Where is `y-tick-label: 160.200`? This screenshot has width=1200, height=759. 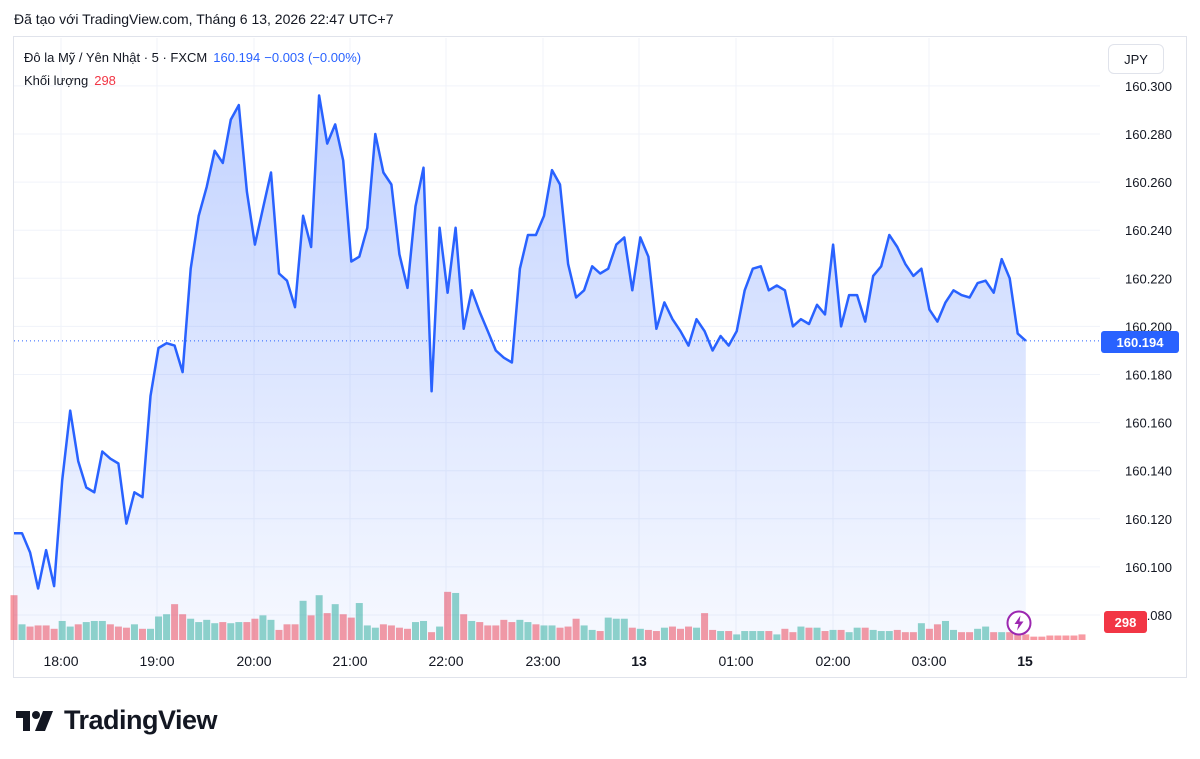
y-tick-label: 160.200 is located at coordinates (1148, 326).